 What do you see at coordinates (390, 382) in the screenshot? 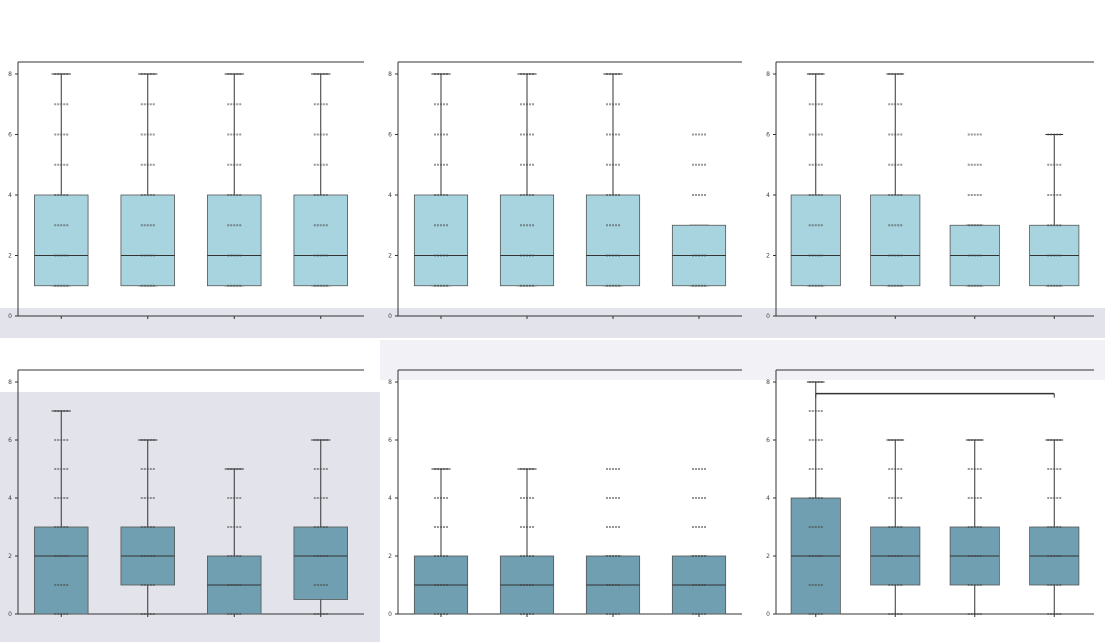
I see `y-tick-label: 8` at bounding box center [390, 382].